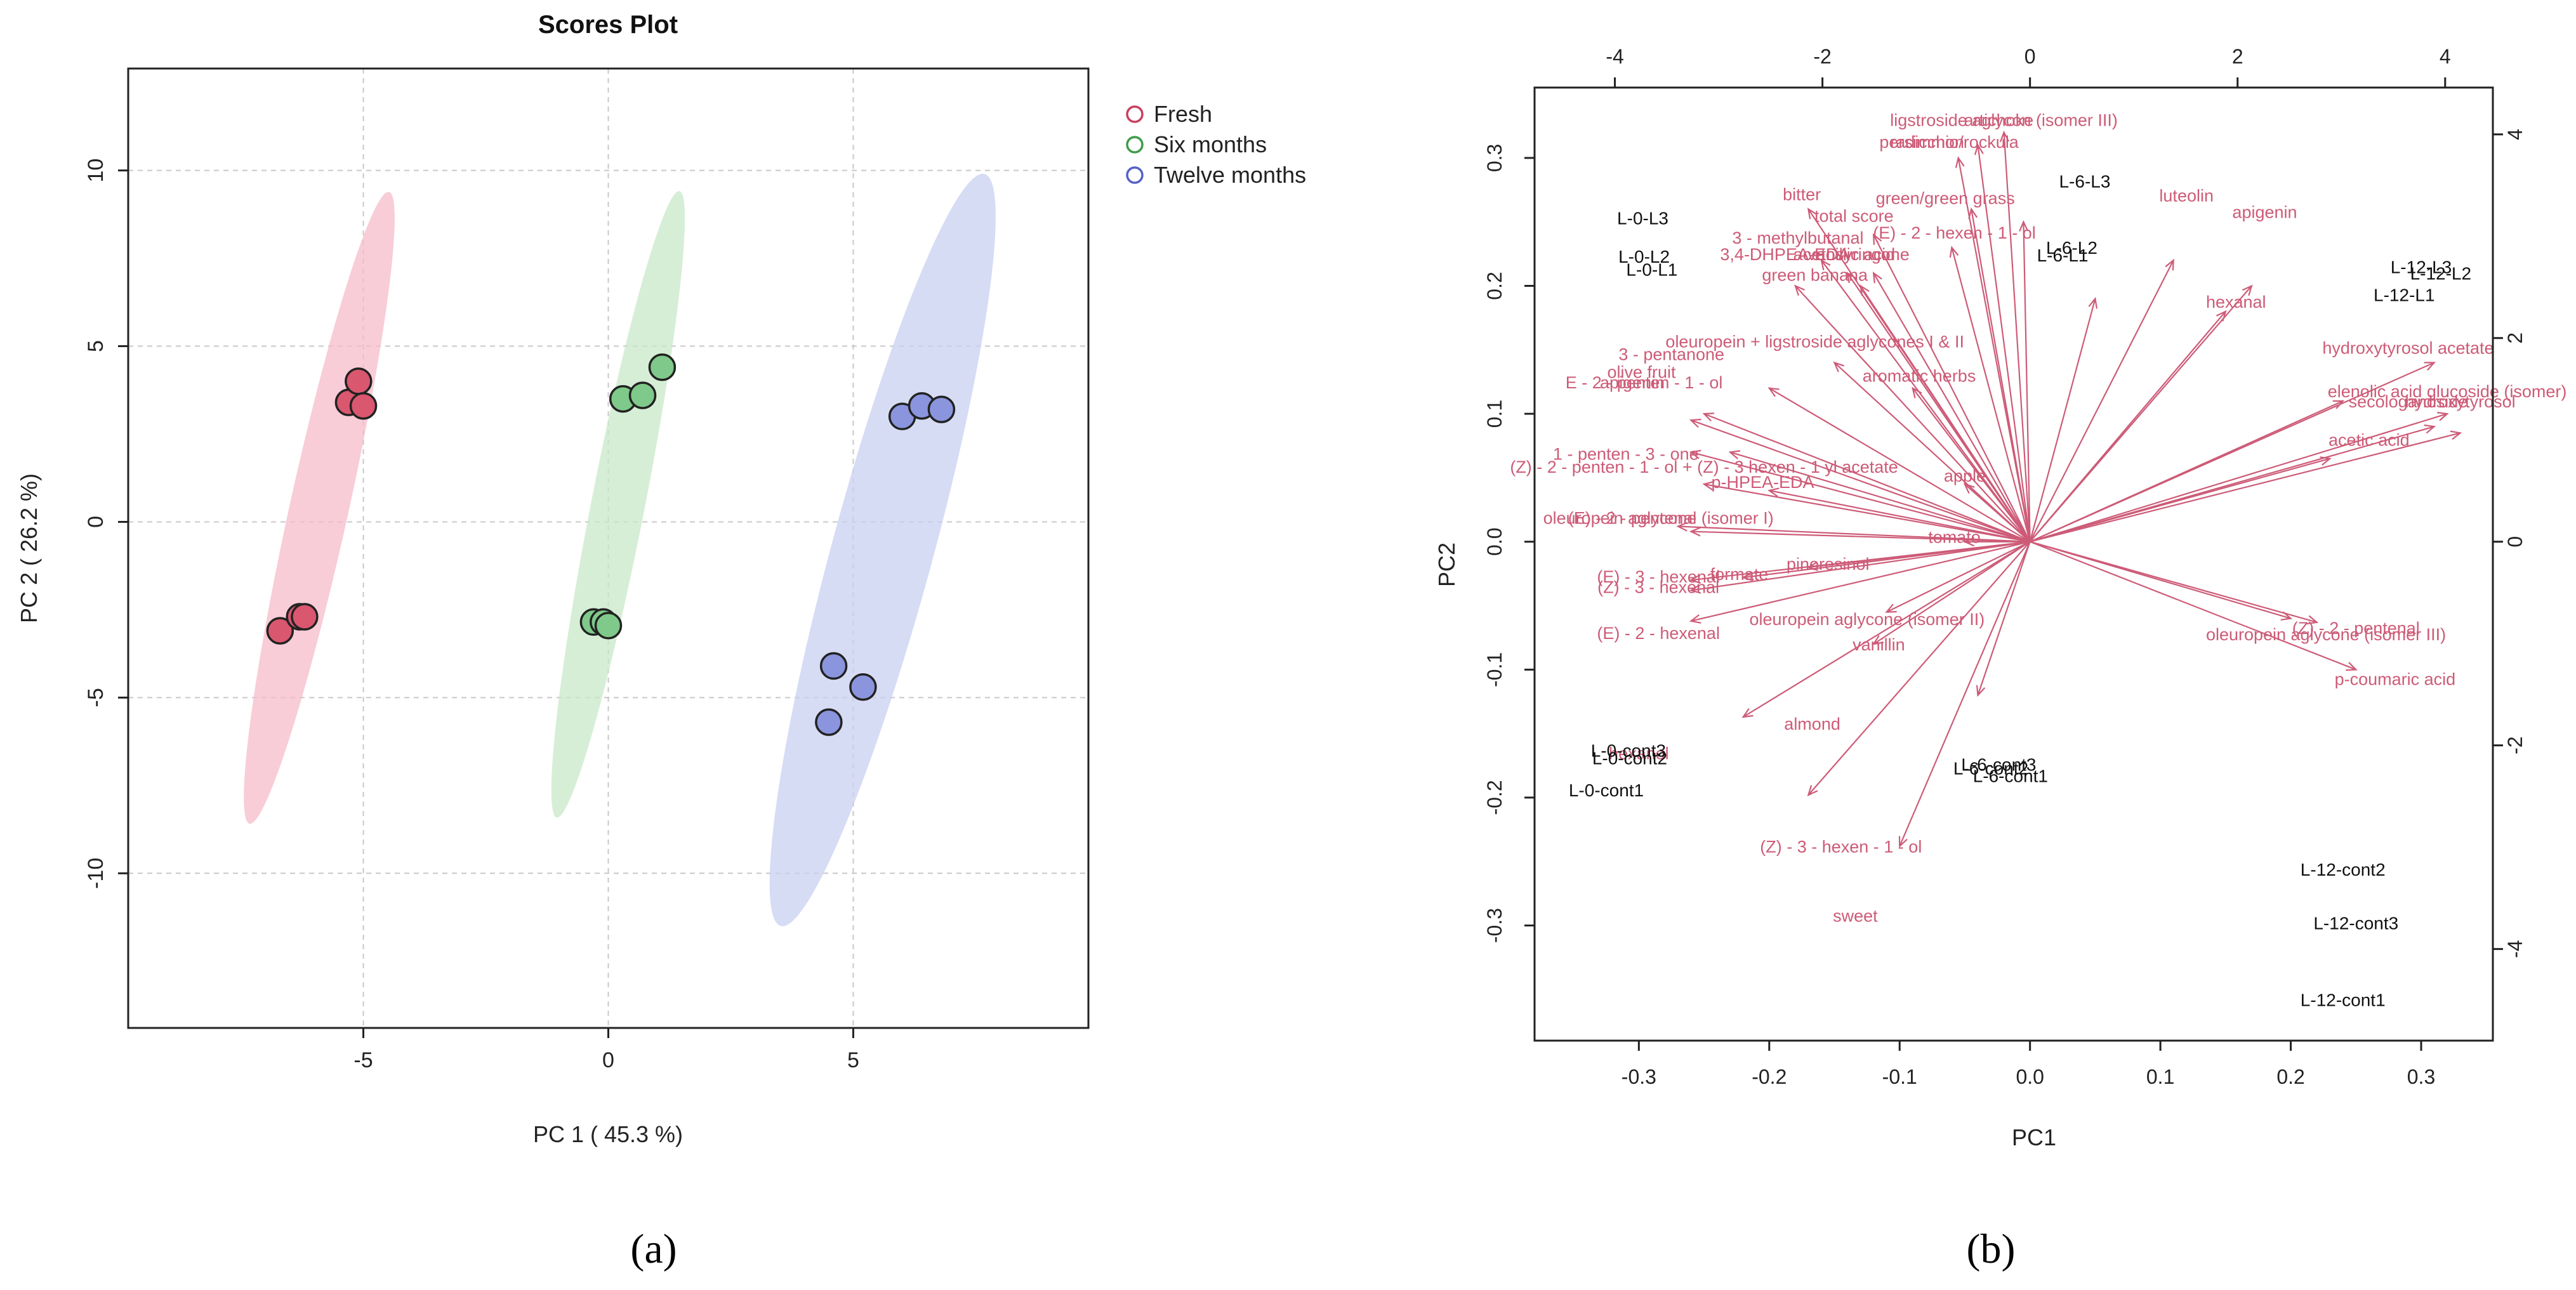 The width and height of the screenshot is (2576, 1290). I want to click on variable-label: (E) - 2 - hexenal, so click(1659, 633).